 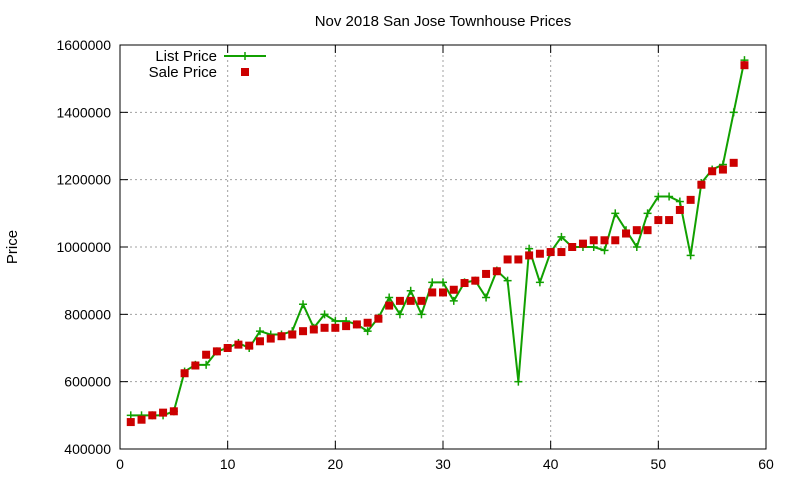 I want to click on y-tick-label: 1000000, so click(x=83, y=247).